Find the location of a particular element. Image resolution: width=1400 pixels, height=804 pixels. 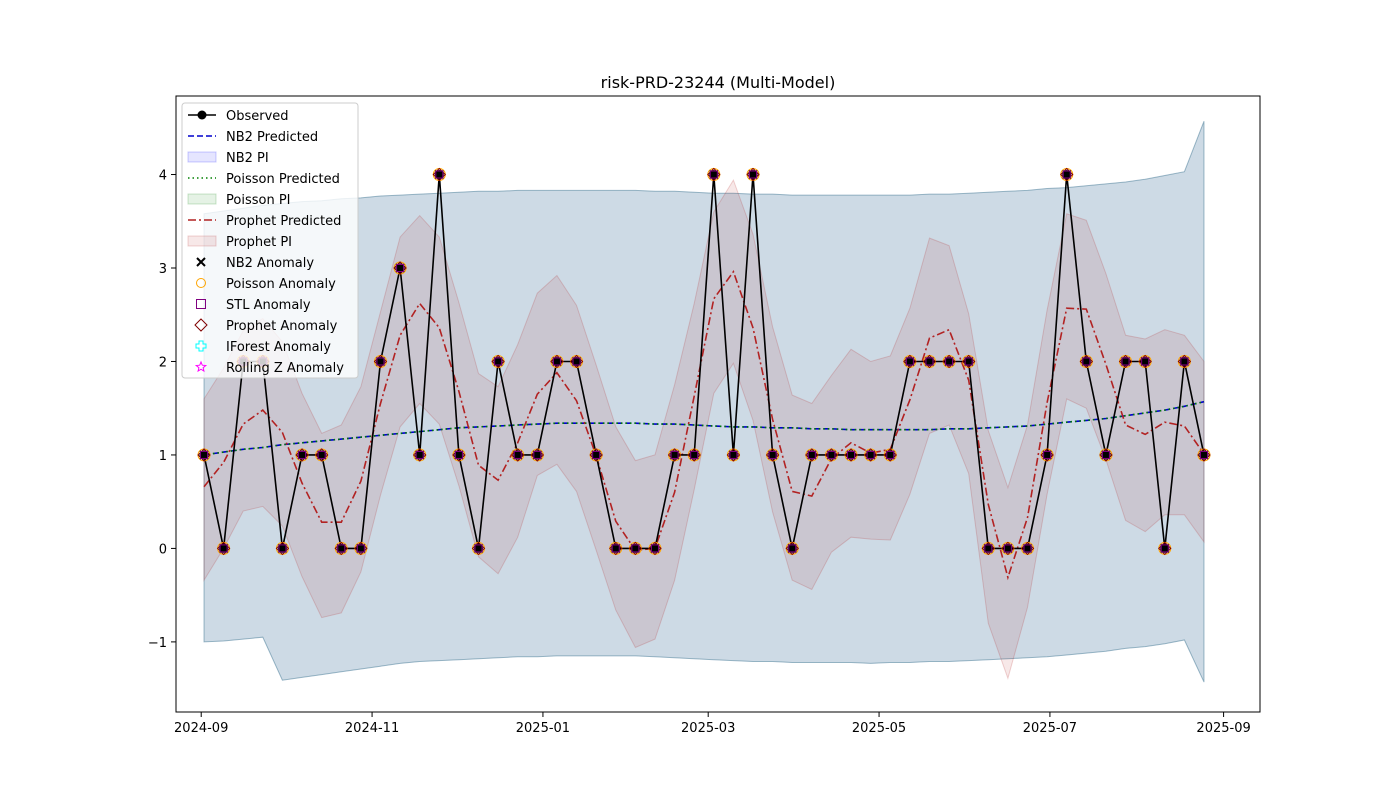

y-tick-label: 3 is located at coordinates (163, 269).